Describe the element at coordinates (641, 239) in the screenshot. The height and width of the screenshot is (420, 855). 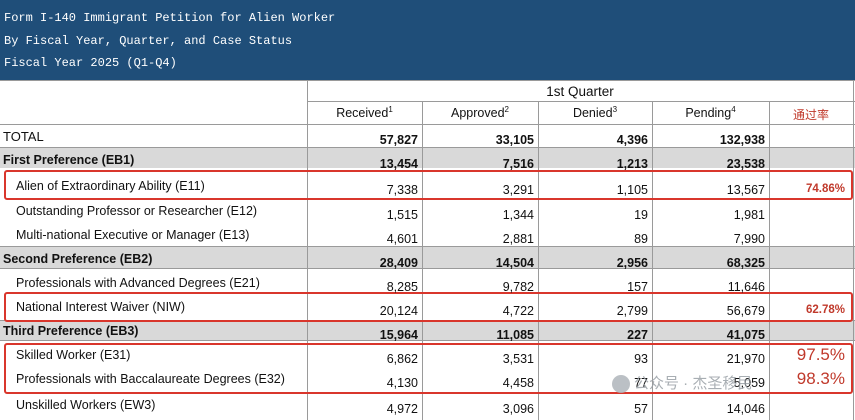
I see `cell-denied: 89` at that location.